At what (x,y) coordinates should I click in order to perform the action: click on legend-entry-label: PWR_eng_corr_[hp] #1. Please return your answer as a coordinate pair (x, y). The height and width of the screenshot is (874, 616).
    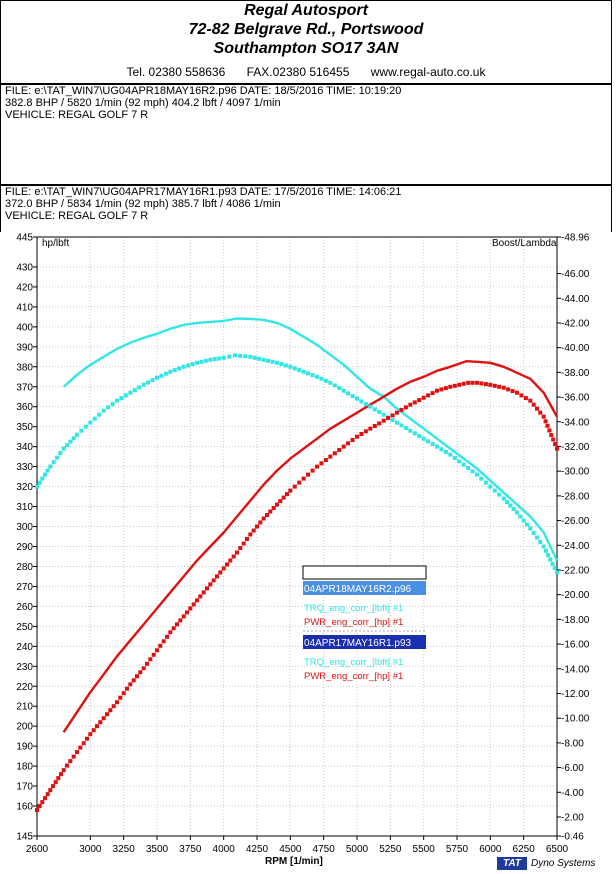
    Looking at the image, I should click on (353, 676).